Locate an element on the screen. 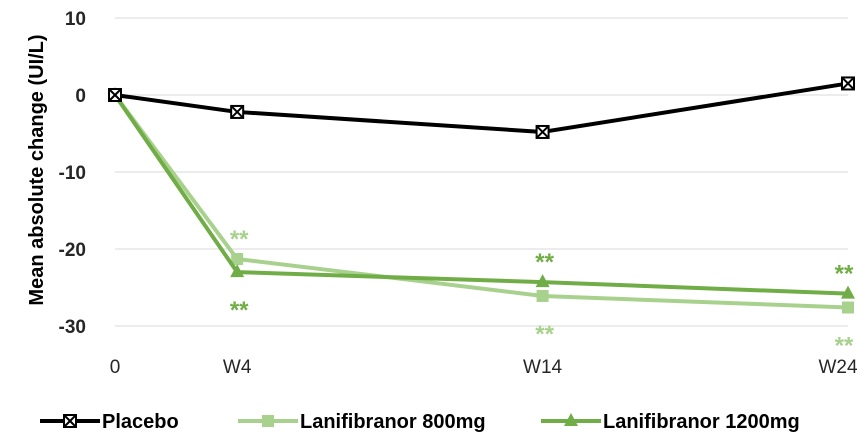 The height and width of the screenshot is (444, 863). legend-item: Placebo is located at coordinates (109, 422).